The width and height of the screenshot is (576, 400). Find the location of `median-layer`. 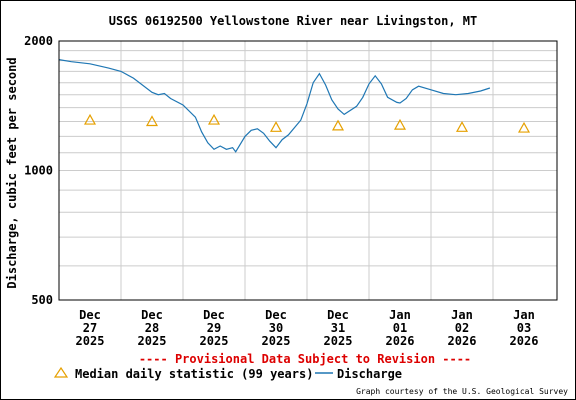

median-layer is located at coordinates (307, 123).